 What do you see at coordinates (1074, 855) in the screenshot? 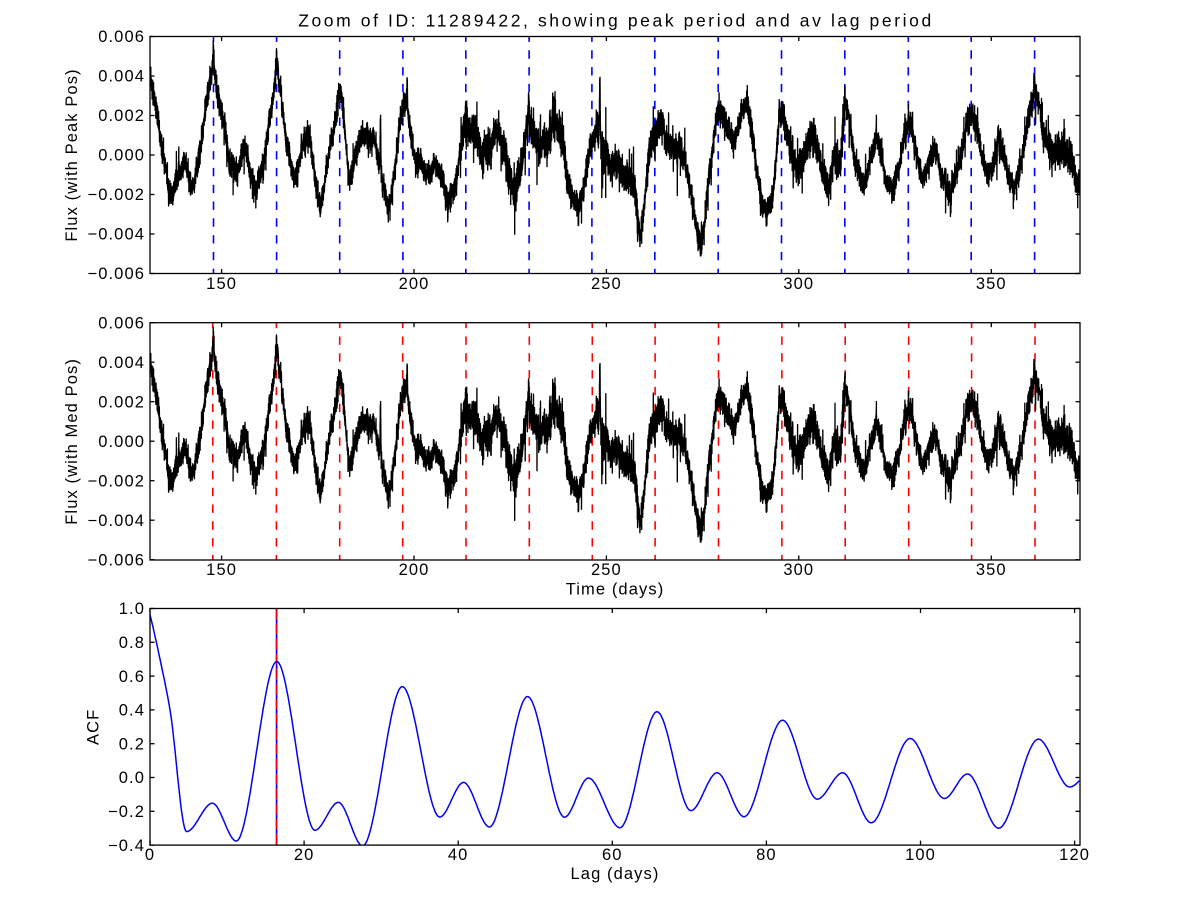
I see `svg-text: 120` at bounding box center [1074, 855].